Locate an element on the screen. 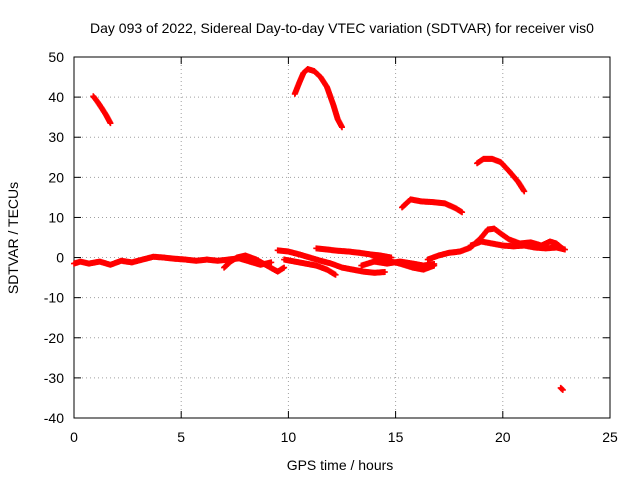 The height and width of the screenshot is (480, 640). x-tick-label: 20 is located at coordinates (503, 437).